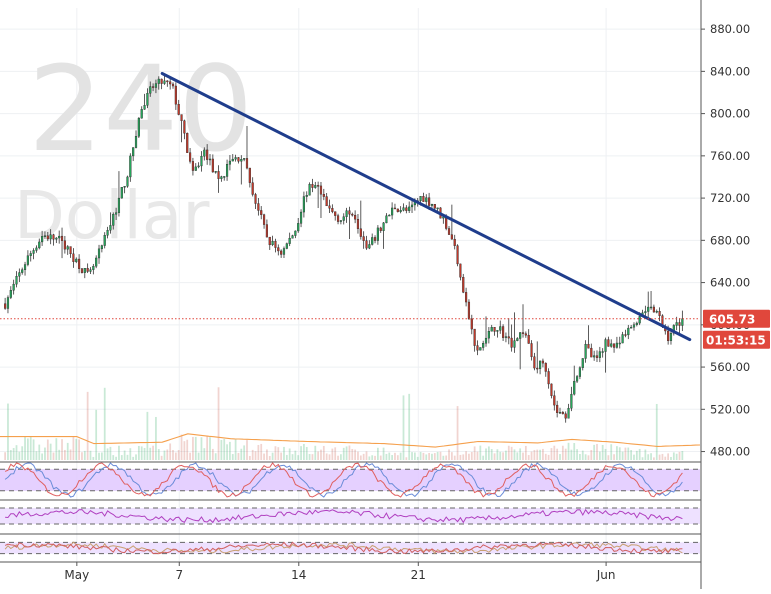  What do you see at coordinates (730, 240) in the screenshot?
I see `price-tick-label: 680.00` at bounding box center [730, 240].